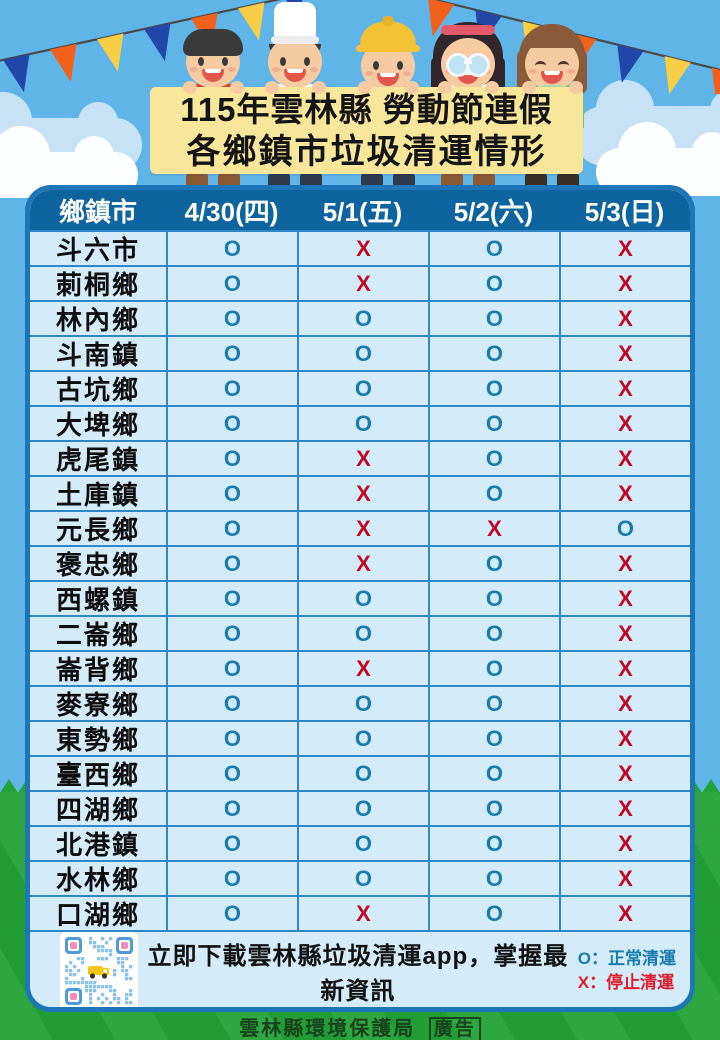  Describe the element at coordinates (97, 211) in the screenshot. I see `header-township: 鄉鎮市` at that location.